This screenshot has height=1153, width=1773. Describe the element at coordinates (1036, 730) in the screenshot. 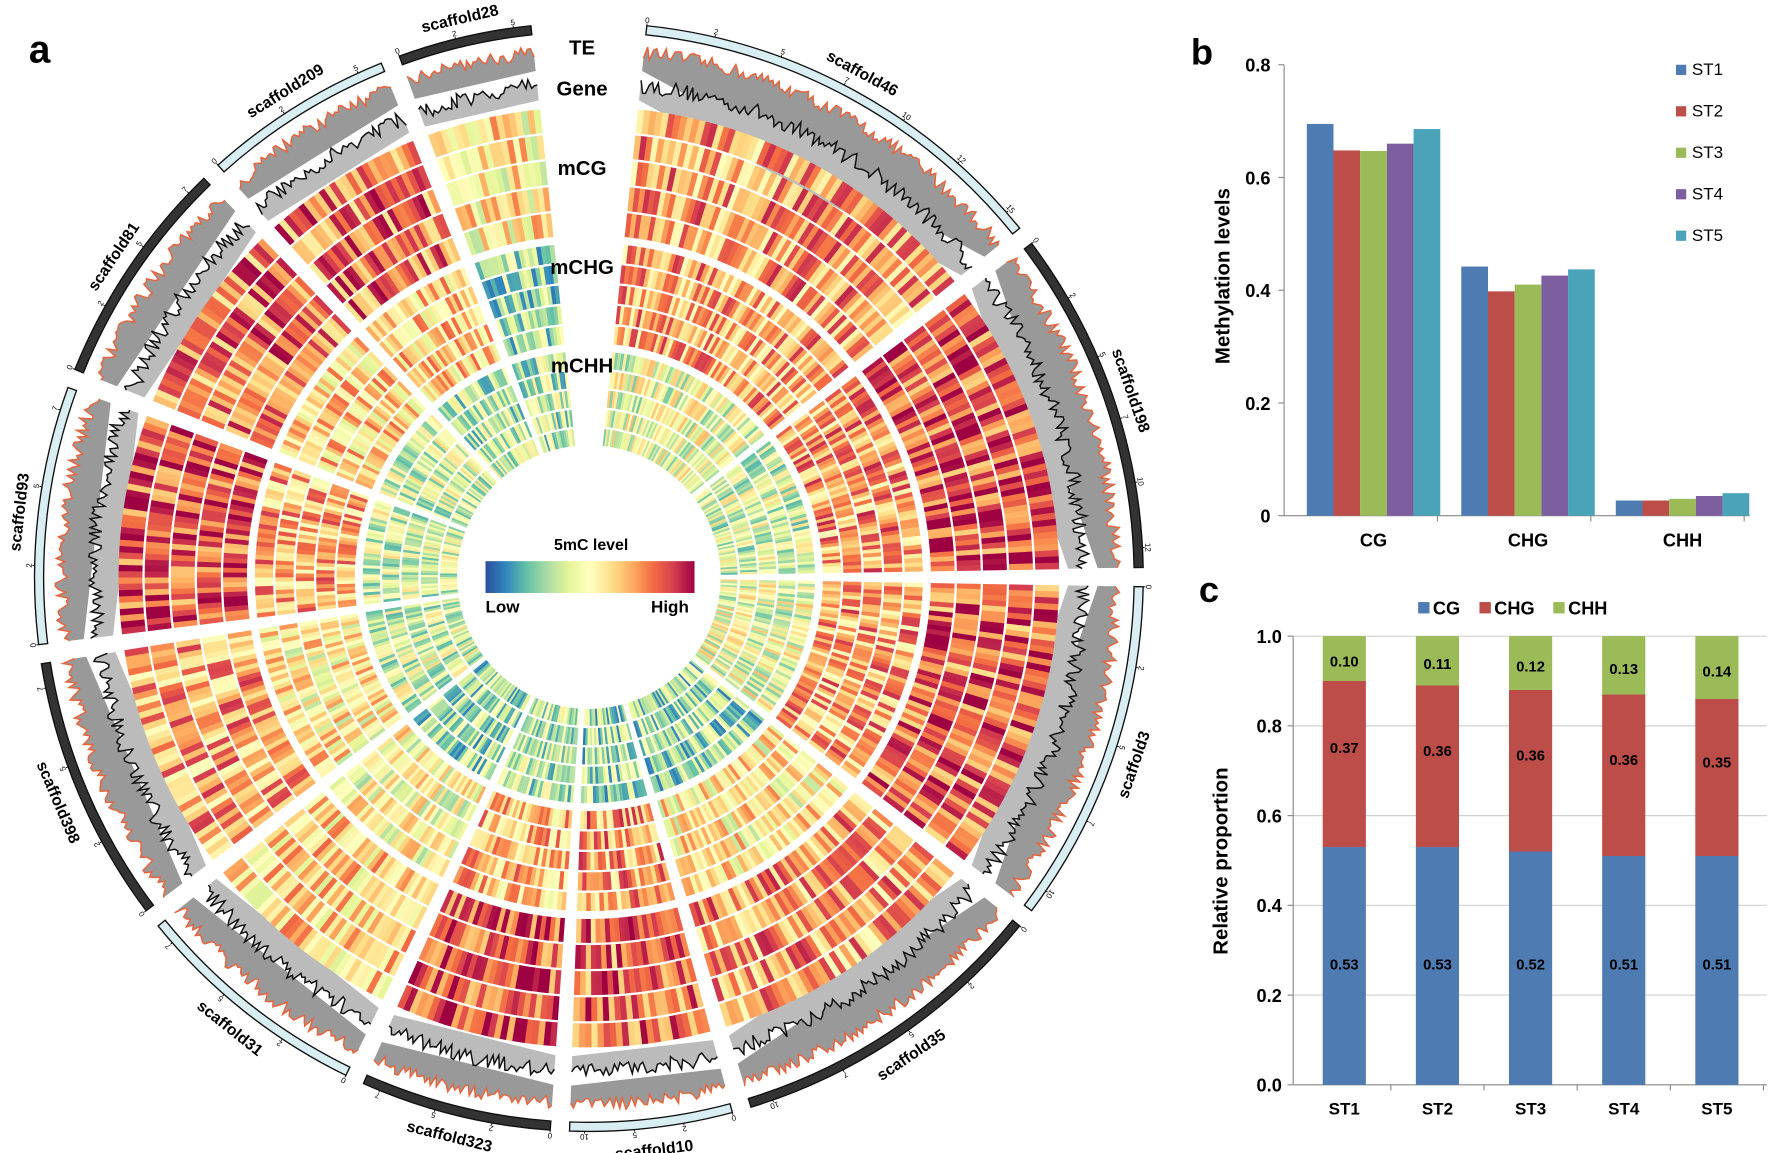

I see `gene-density-line` at that location.